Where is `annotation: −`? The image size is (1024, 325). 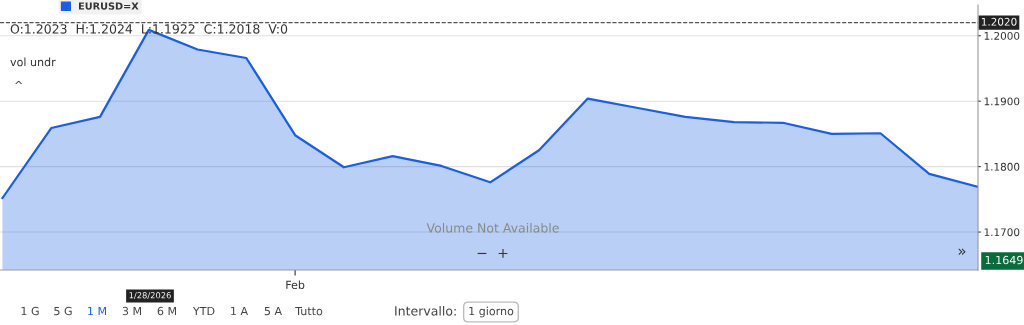
annotation: − is located at coordinates (482, 253).